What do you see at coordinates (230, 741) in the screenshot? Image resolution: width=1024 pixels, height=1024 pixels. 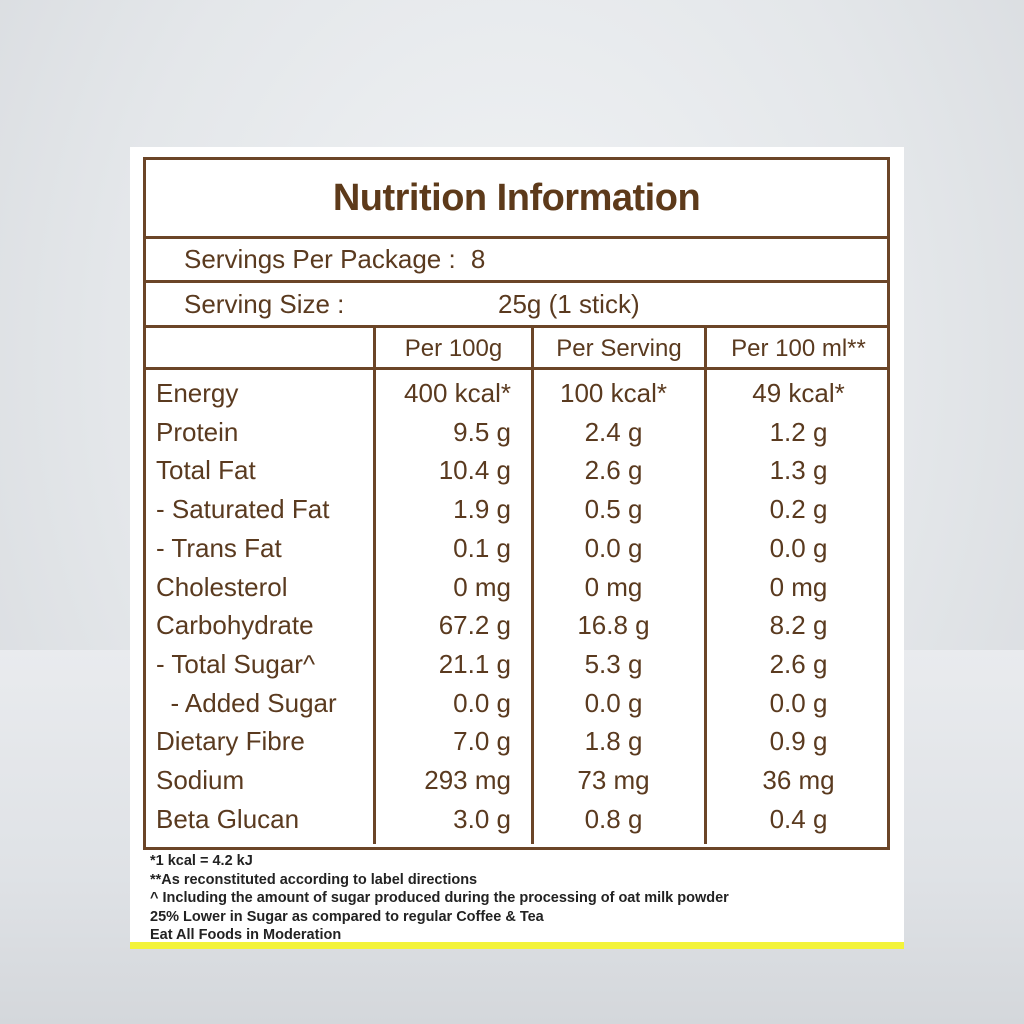 I see `nutrient-name: Dietary Fibre` at bounding box center [230, 741].